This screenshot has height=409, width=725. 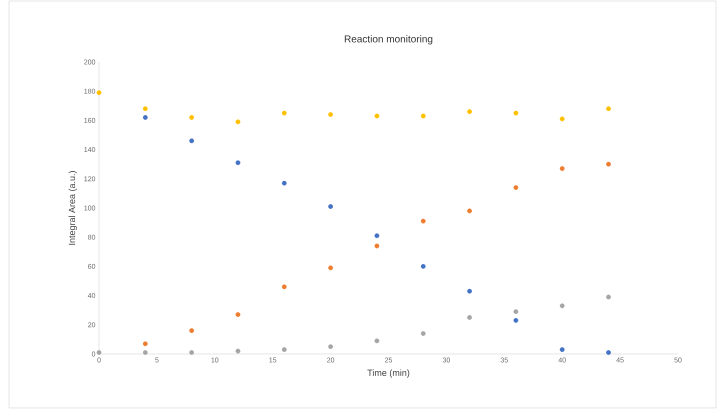 What do you see at coordinates (388, 373) in the screenshot?
I see `x-axis-title: Time (min)` at bounding box center [388, 373].